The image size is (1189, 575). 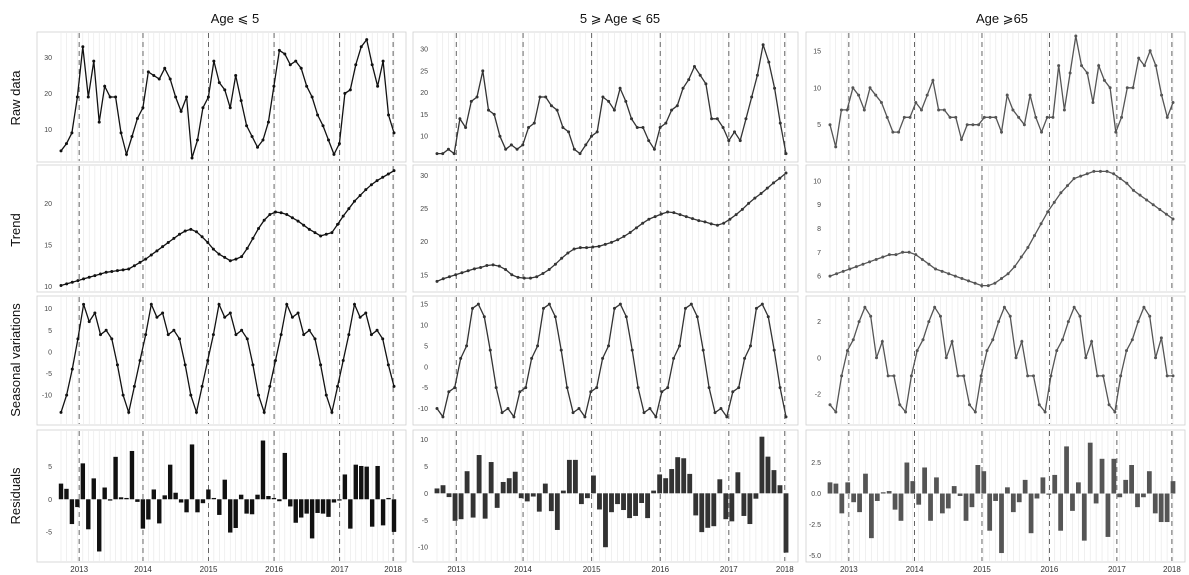 What do you see at coordinates (49, 532) in the screenshot?
I see `y-tick-label: -5` at bounding box center [49, 532].